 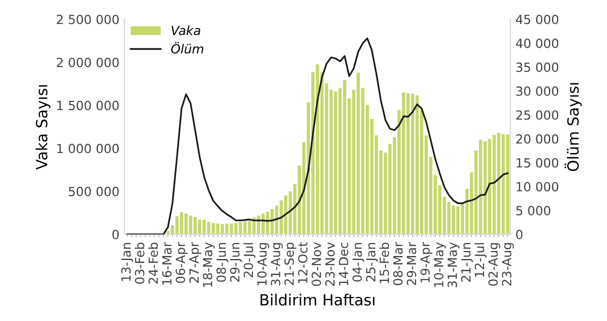 I want to click on x-tick-label: 02-Nov, so click(x=317, y=264).